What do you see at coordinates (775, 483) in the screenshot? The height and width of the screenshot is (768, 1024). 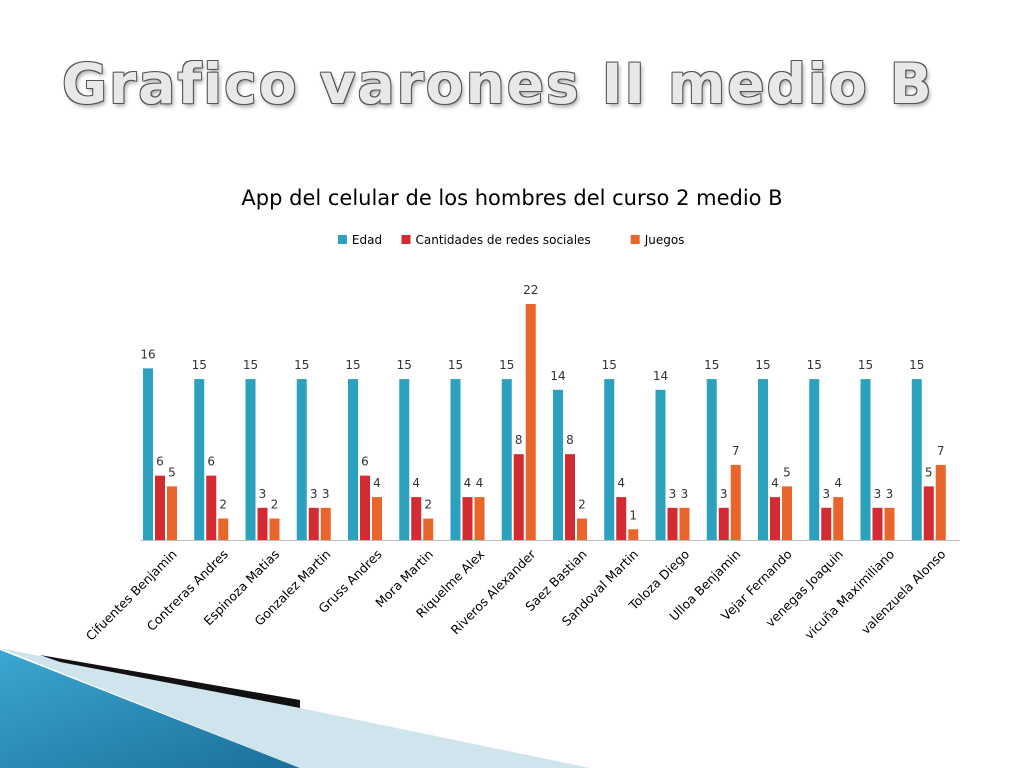 I see `data-label-2-13: 4` at bounding box center [775, 483].